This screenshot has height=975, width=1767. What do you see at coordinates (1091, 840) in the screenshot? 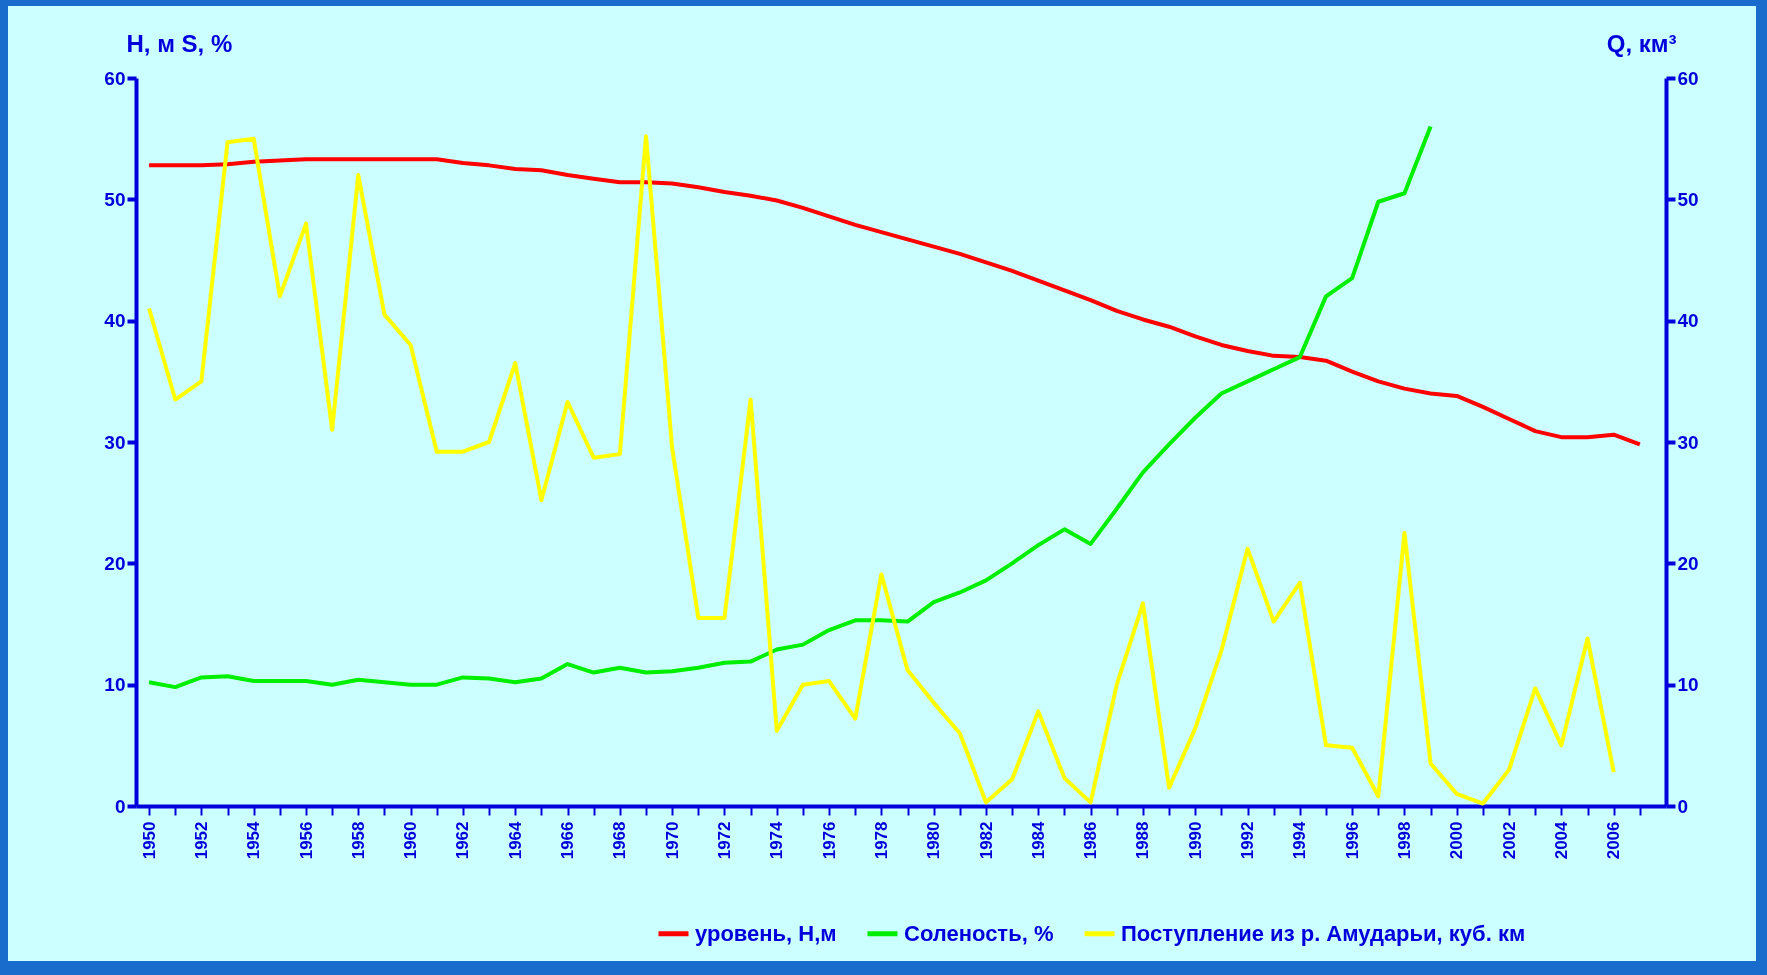
I see `x-tick-label: 1986` at bounding box center [1091, 840].